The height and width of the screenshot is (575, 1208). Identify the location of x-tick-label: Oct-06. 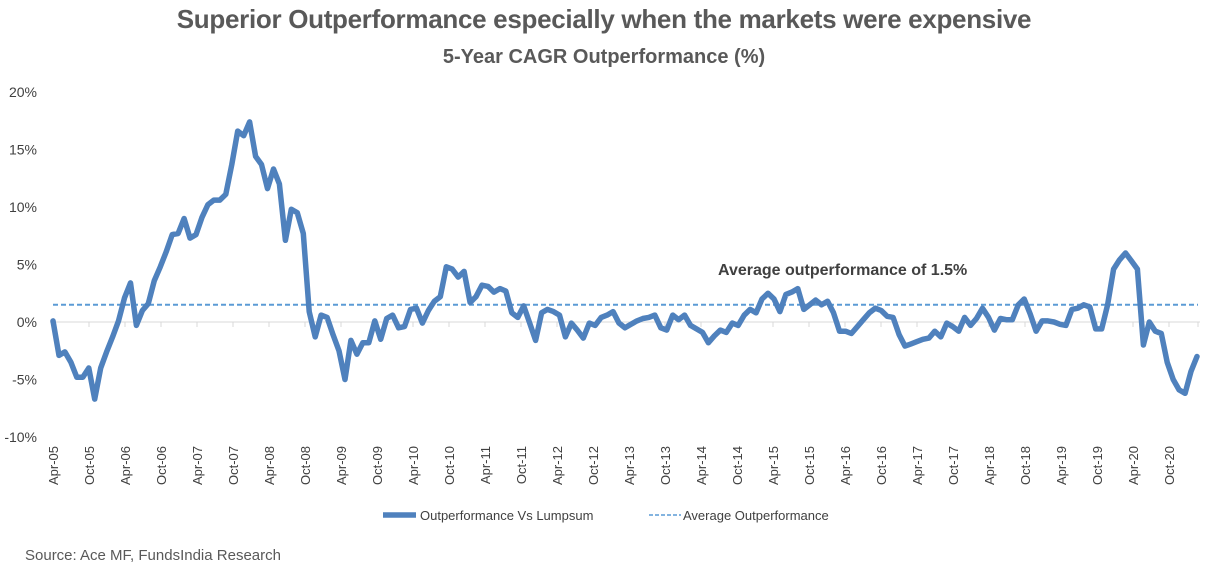
(161, 465).